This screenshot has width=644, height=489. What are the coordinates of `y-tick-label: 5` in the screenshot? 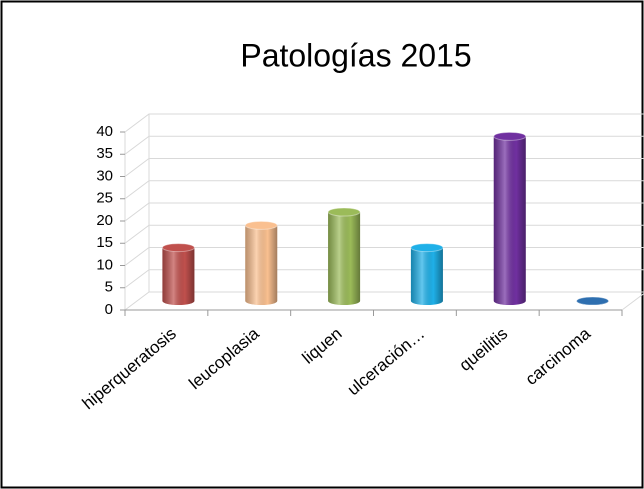 It's located at (109, 287).